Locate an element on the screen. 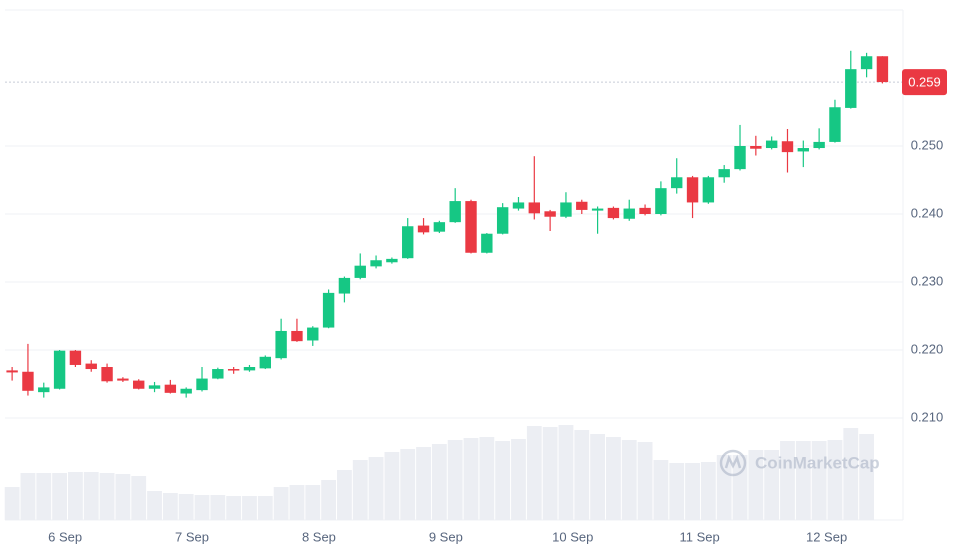  y-tick-label: 0.230 is located at coordinates (927, 280).